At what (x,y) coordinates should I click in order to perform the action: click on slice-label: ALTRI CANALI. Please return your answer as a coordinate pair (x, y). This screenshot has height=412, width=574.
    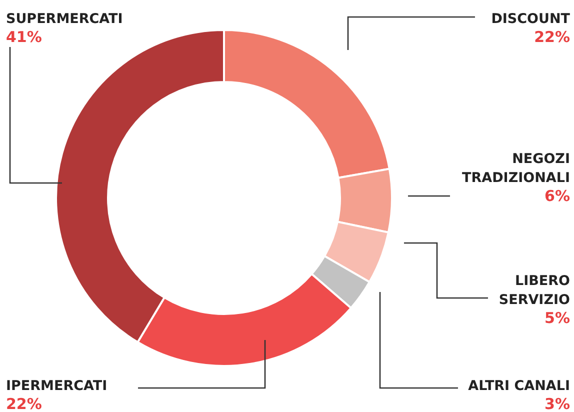
    Looking at the image, I should click on (519, 386).